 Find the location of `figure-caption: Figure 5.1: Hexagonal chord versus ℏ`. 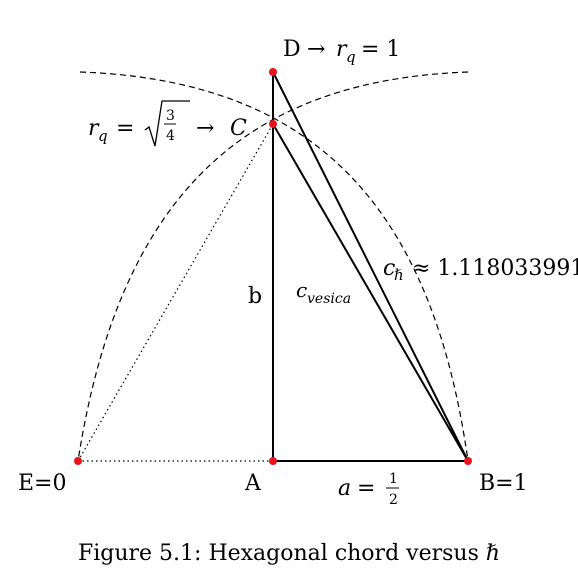

figure-caption: Figure 5.1: Hexagonal chord versus ℏ is located at coordinates (289, 553).